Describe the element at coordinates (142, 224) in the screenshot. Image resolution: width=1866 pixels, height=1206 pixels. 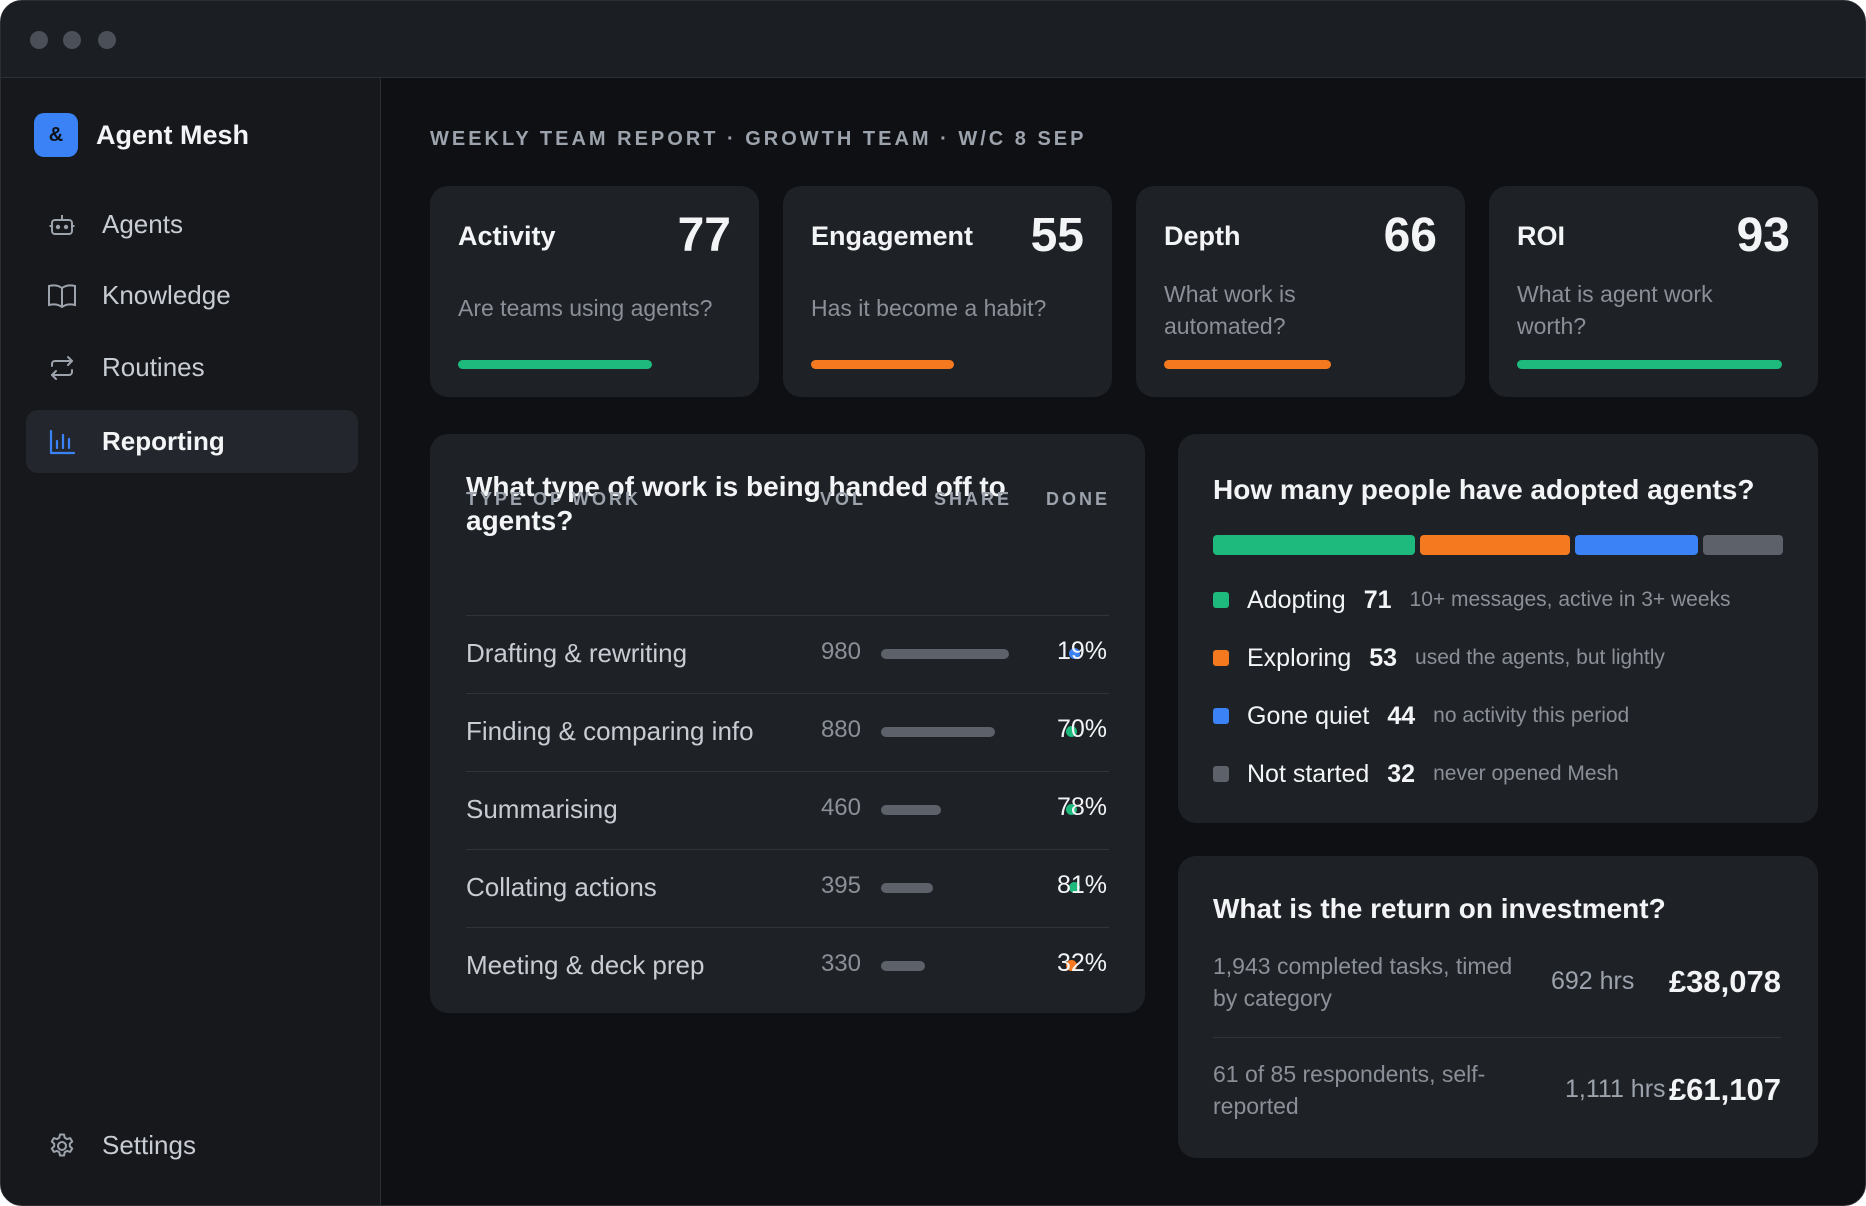
I see `sidebar-item-label: Agents` at that location.